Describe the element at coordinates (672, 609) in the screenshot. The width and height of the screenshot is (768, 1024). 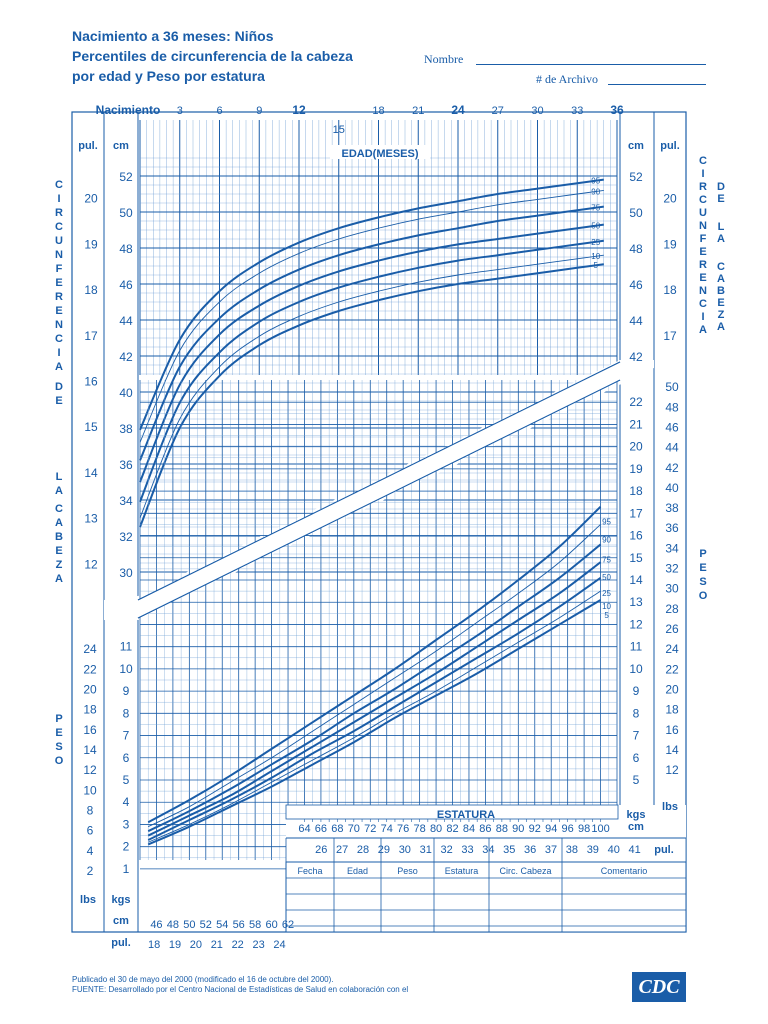
I see `wl-lb-tick-right: 28` at that location.